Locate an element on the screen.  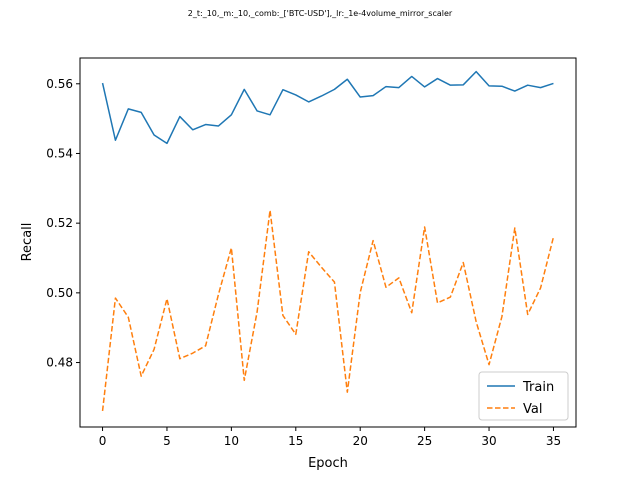
y-tick-label: 0.52 is located at coordinates (59, 223).